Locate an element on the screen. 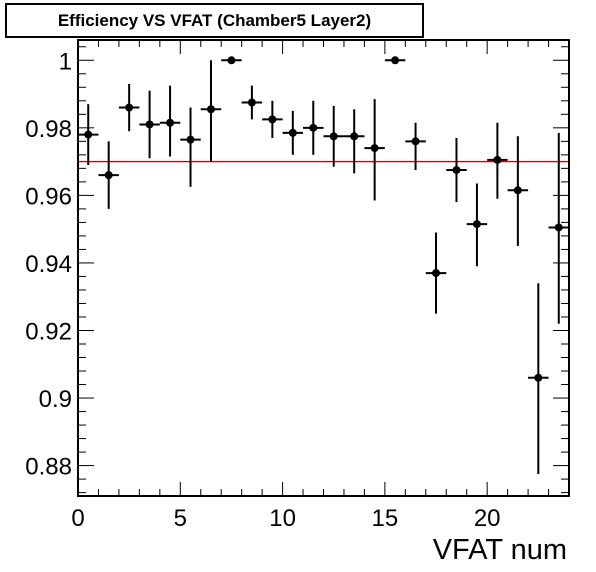  y-tick-label: 0.94 is located at coordinates (48, 264).